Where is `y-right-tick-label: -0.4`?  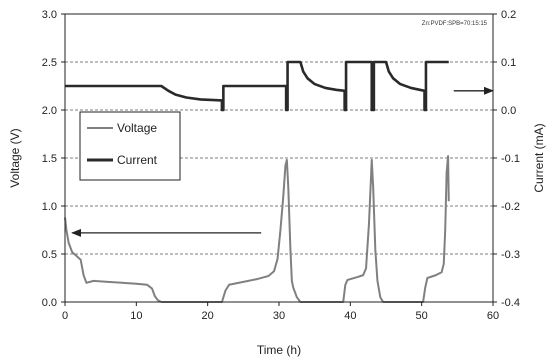
y-right-tick-label: -0.4 is located at coordinates (510, 303).